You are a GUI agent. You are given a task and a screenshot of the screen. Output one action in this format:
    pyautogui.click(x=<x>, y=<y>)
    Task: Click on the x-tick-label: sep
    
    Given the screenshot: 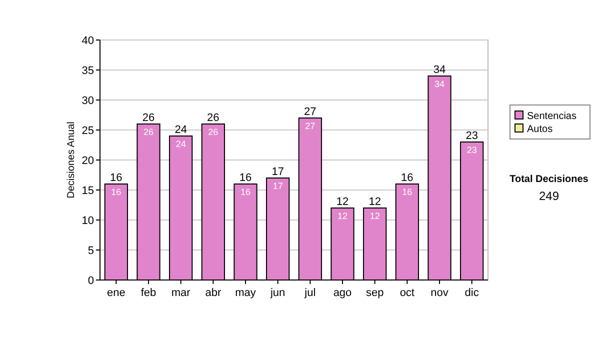 What is the action you would take?
    pyautogui.click(x=375, y=293)
    